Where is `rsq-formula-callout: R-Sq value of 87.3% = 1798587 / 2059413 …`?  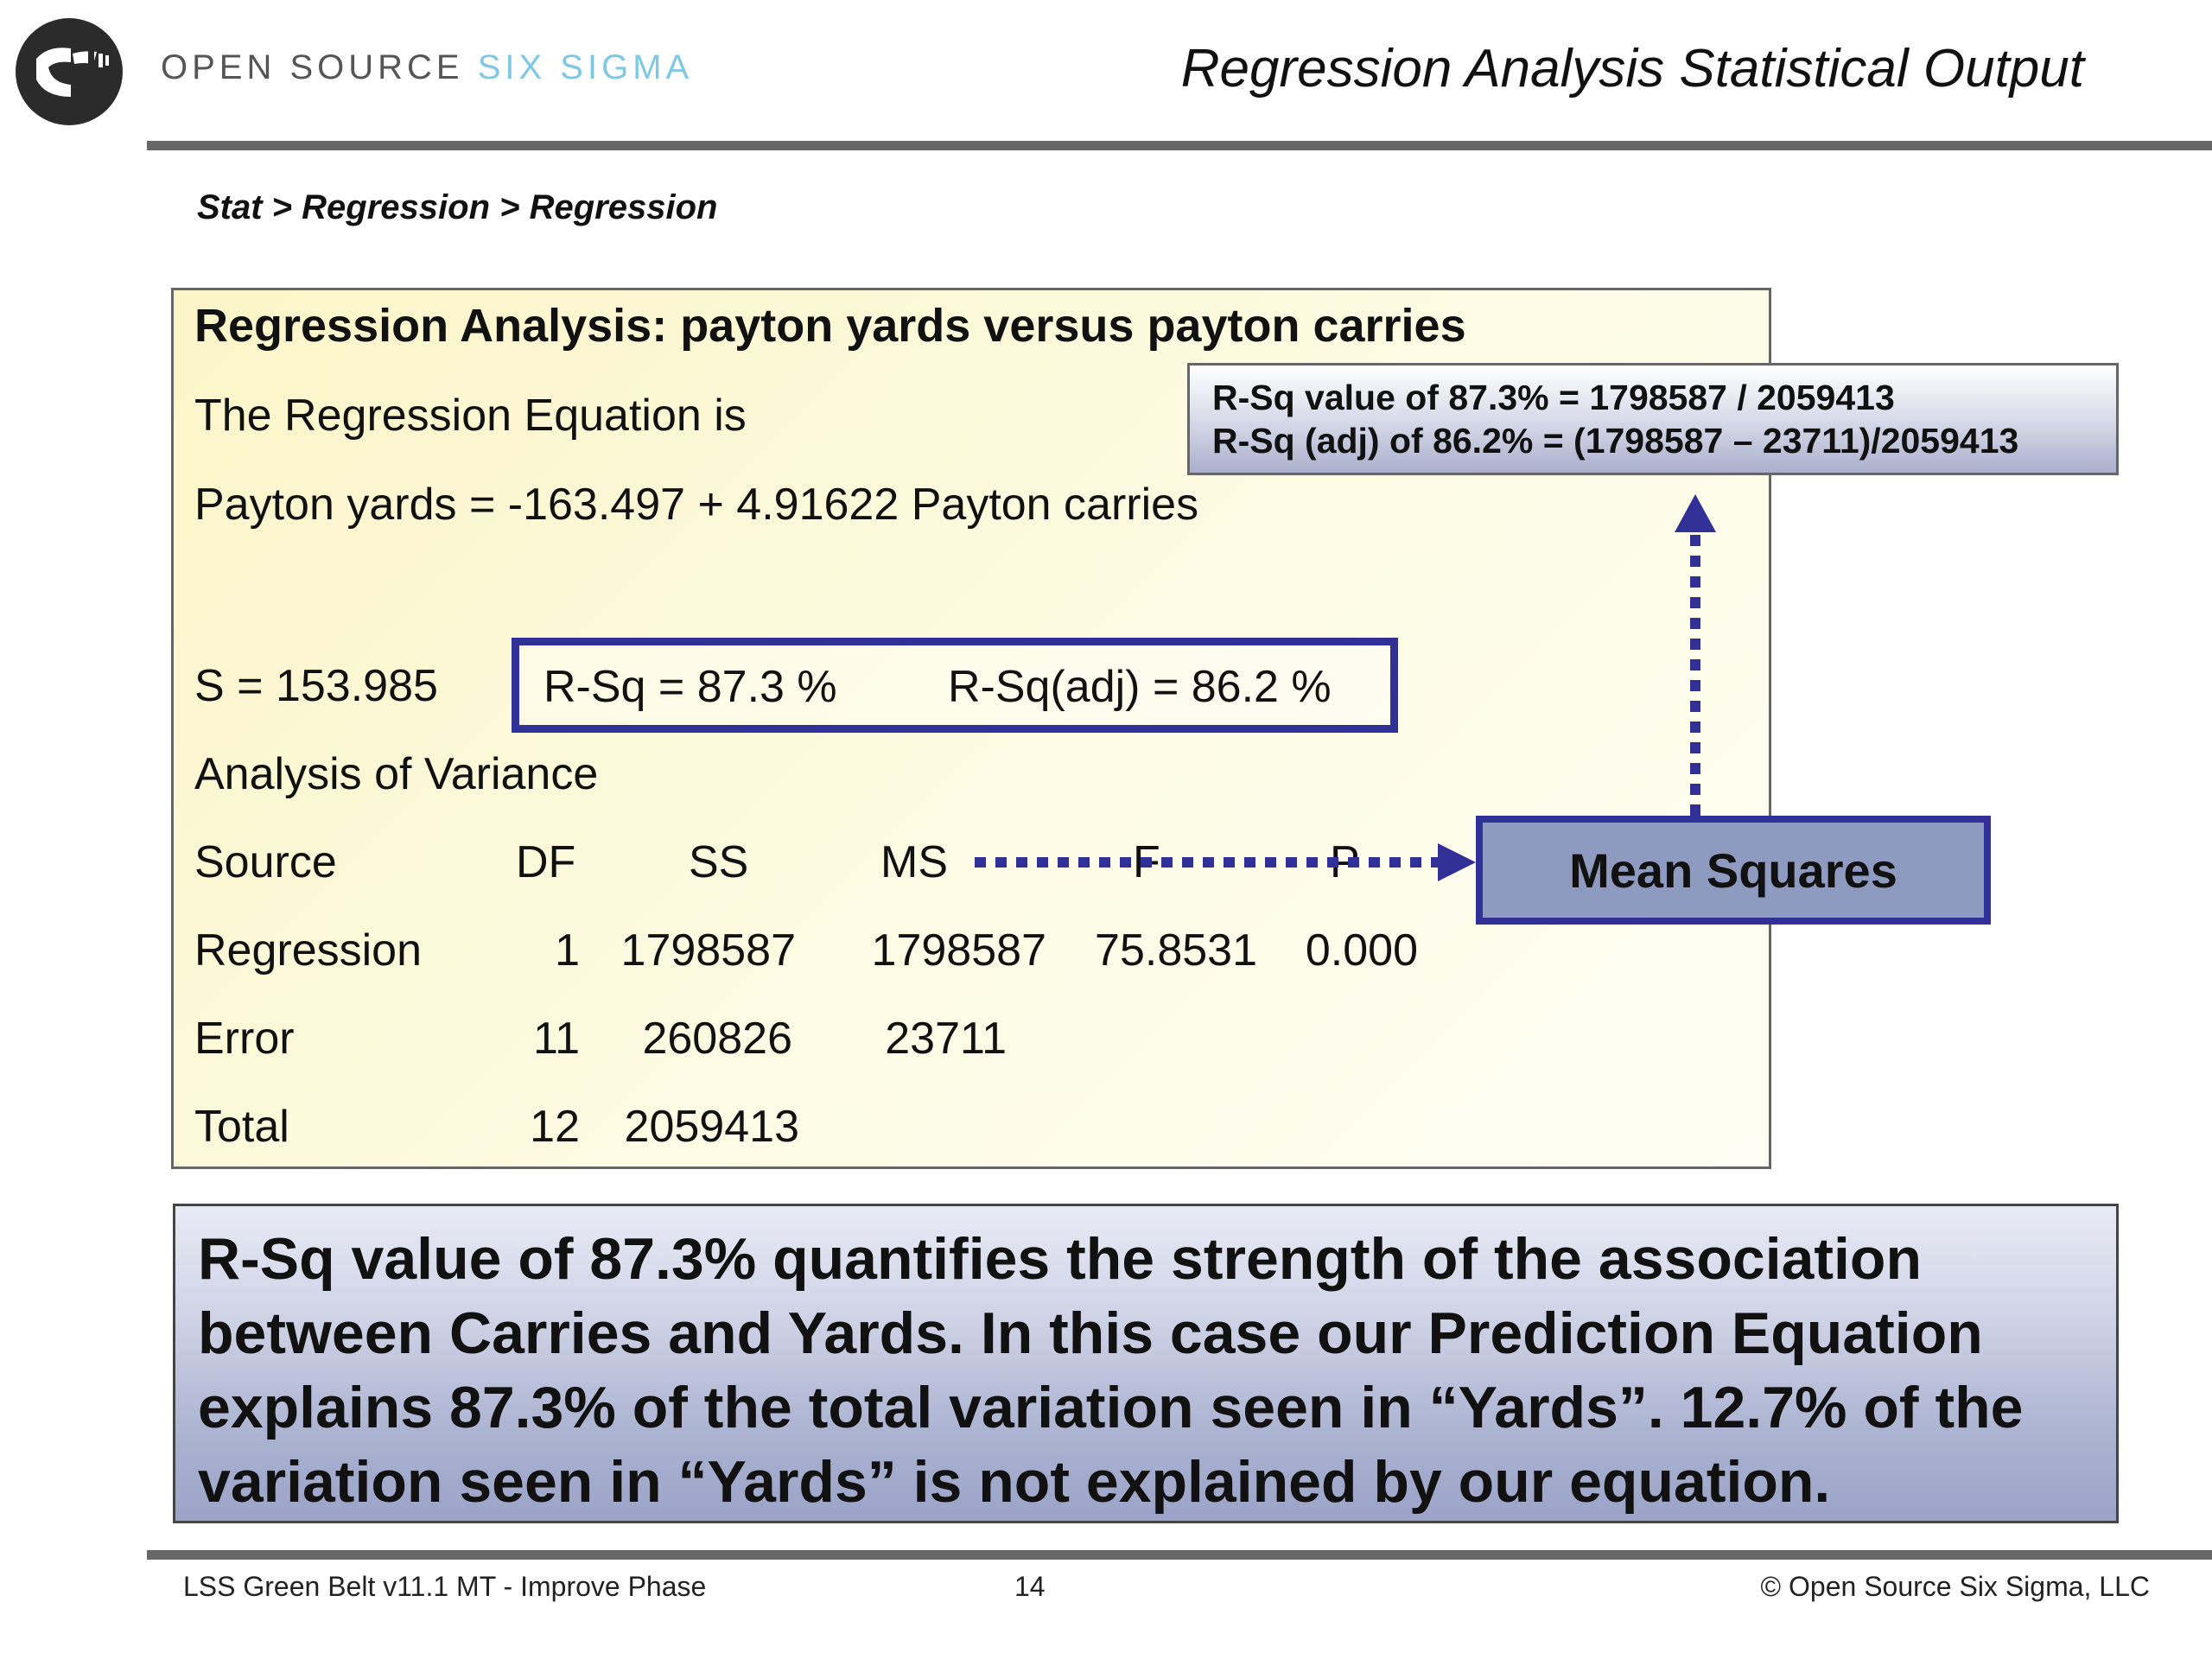
rsq-formula-callout: R-Sq value of 87.3% = 1798587 / 2059413 … is located at coordinates (1653, 419).